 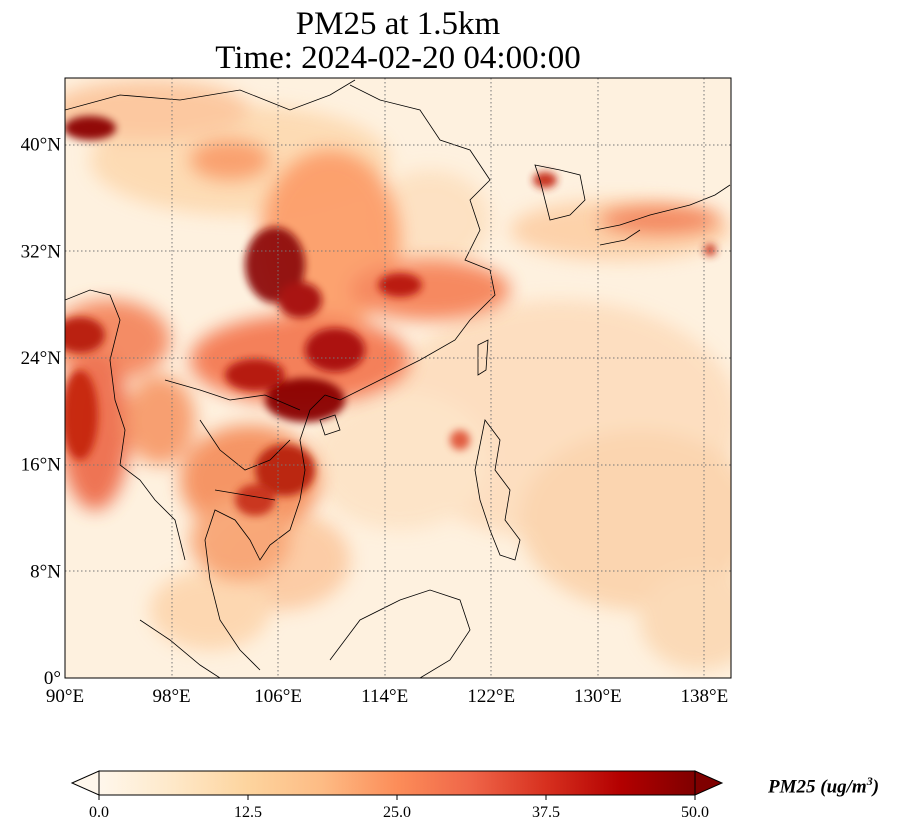 I want to click on colorbar-tick-label: 12.5, so click(x=248, y=812).